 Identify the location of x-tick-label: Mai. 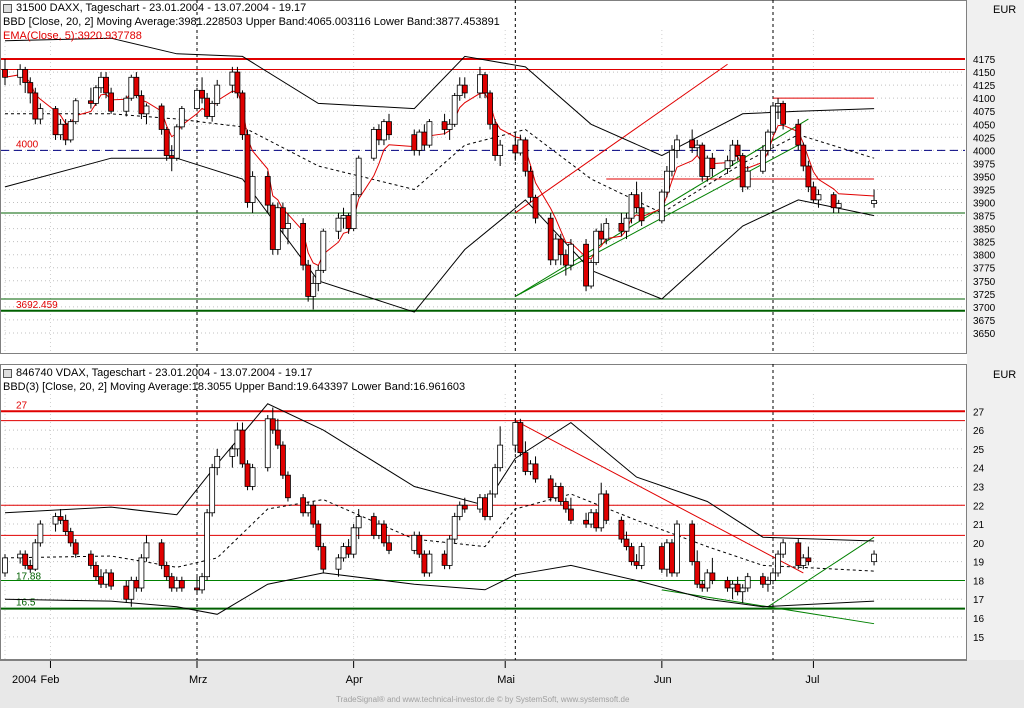
(506, 680).